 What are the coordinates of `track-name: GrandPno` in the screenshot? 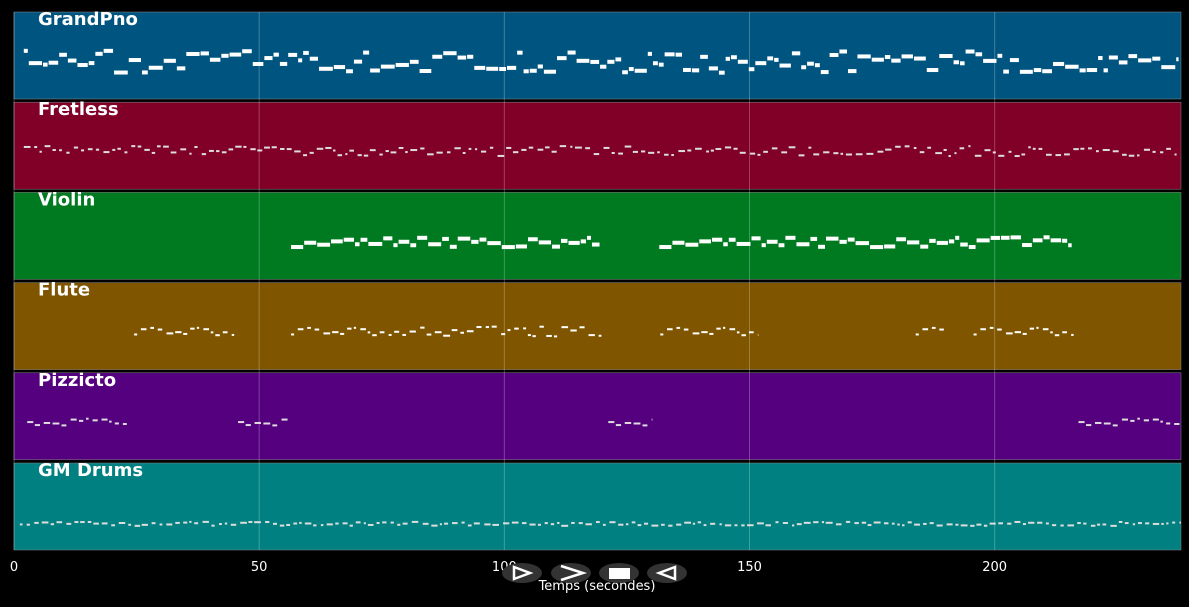 It's located at (88, 19).